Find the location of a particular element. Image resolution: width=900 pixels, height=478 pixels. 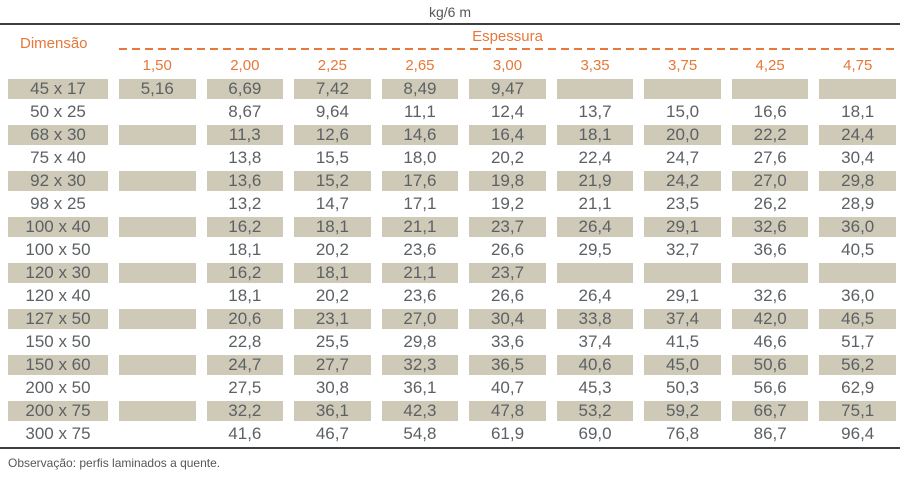

table-row: 45 x 17 5,16 6,69 7,42 8,49 9,47 is located at coordinates (452, 89).